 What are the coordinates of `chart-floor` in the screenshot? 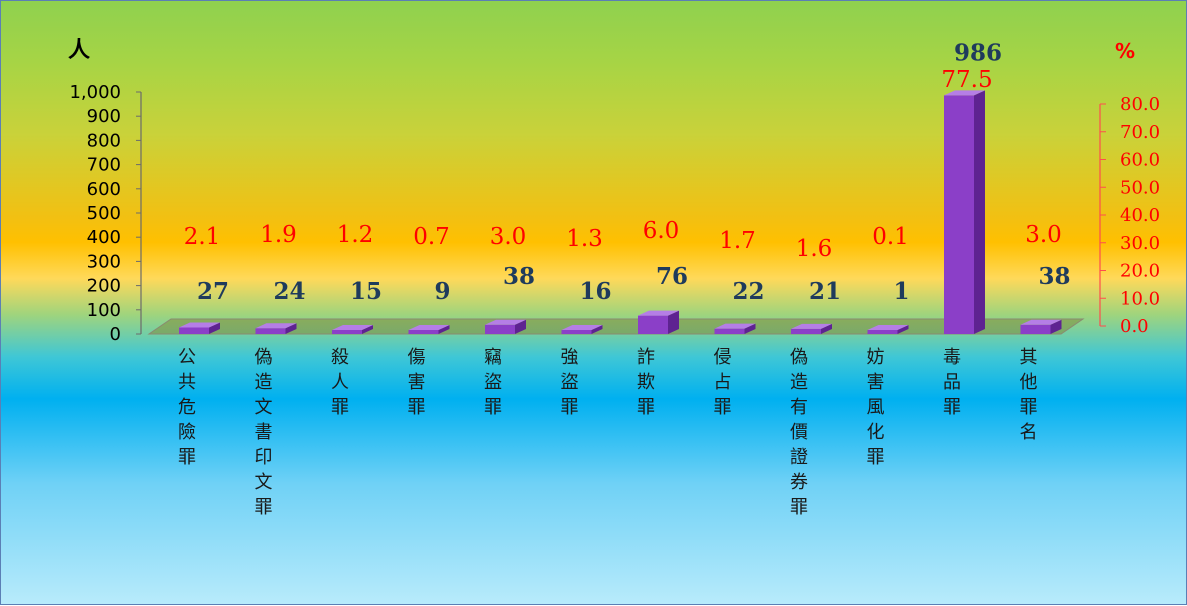 It's located at (616, 326).